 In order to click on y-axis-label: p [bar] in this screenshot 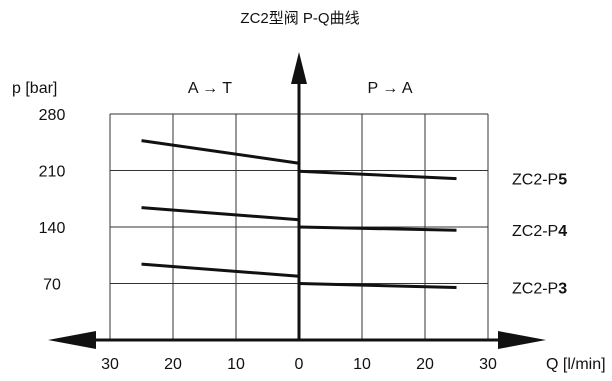, I will do `click(34, 88)`.